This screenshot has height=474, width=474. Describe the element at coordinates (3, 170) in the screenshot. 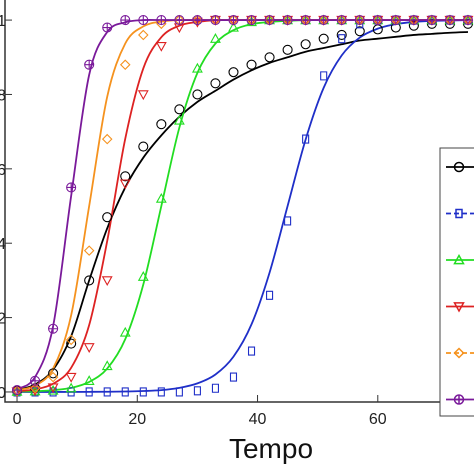

I see `y-tick-label: 0.6` at that location.